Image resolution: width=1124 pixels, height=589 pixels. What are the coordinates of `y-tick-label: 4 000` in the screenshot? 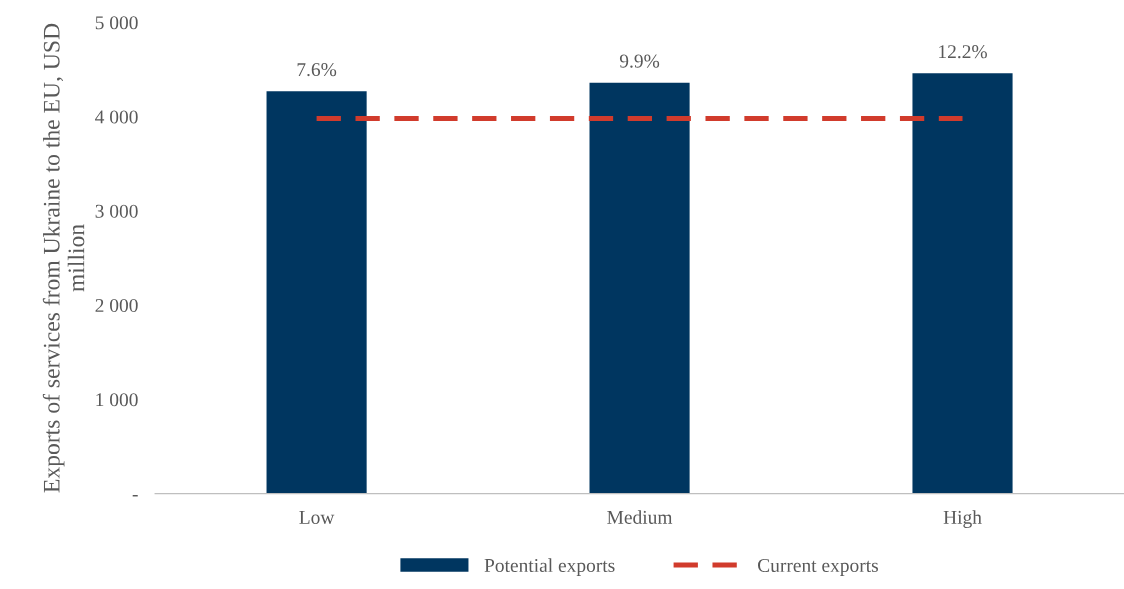 It's located at (116, 117).